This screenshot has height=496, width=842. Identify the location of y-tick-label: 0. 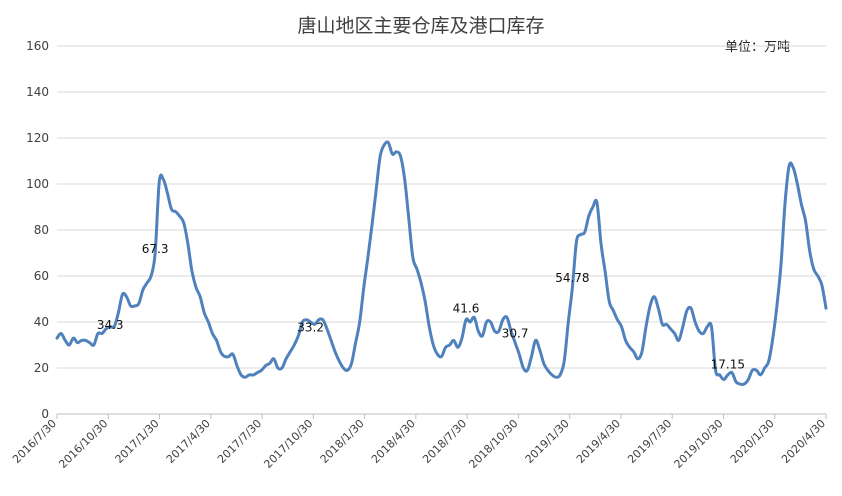
(45, 414).